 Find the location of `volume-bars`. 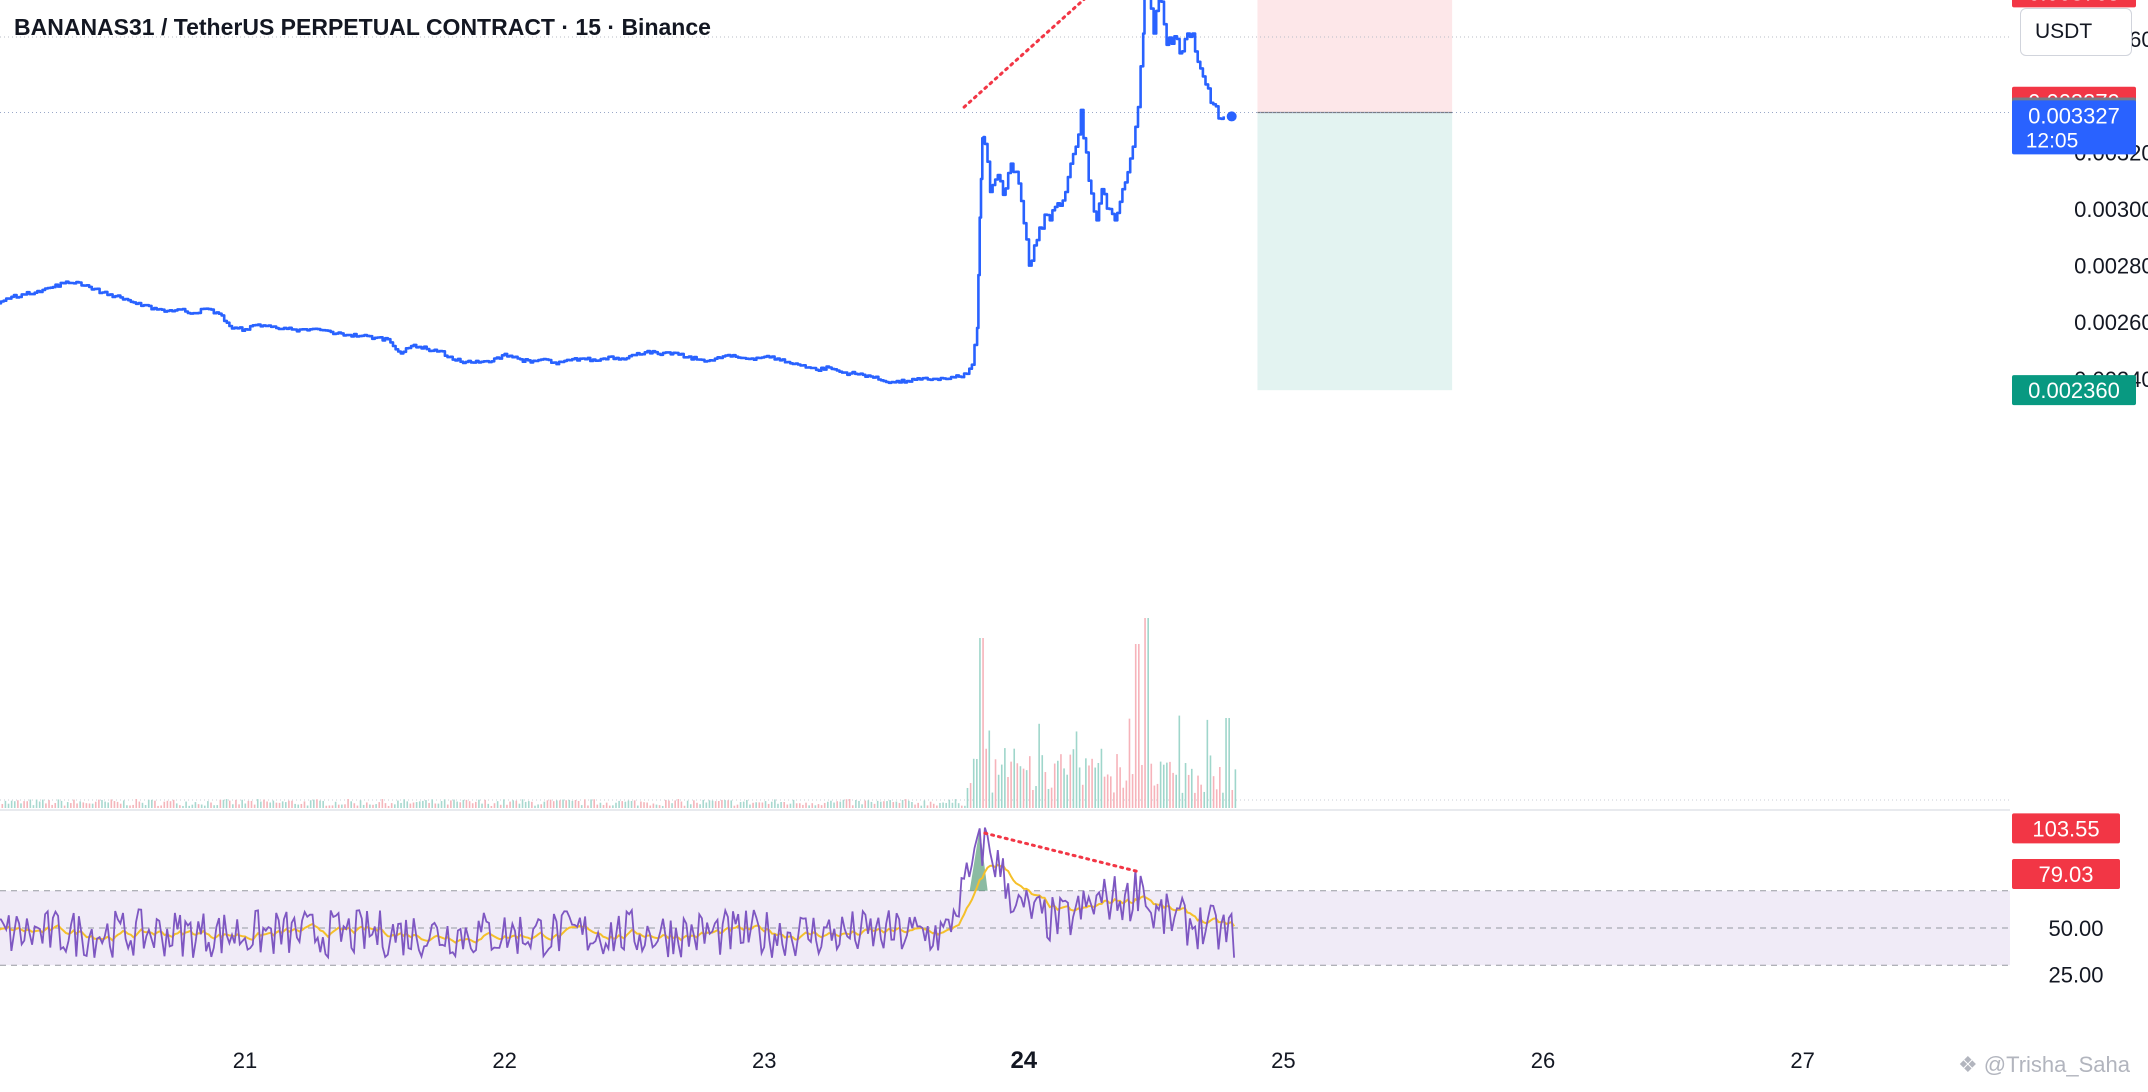

volume-bars is located at coordinates (619, 713).